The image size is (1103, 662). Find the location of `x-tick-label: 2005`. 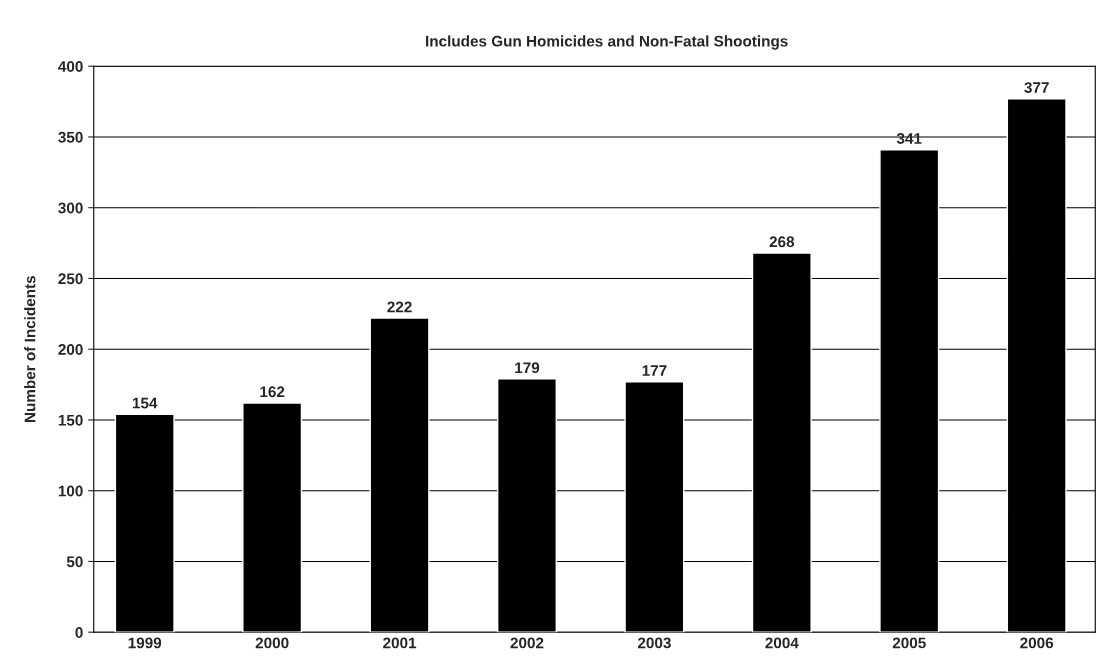

x-tick-label: 2005 is located at coordinates (909, 643).